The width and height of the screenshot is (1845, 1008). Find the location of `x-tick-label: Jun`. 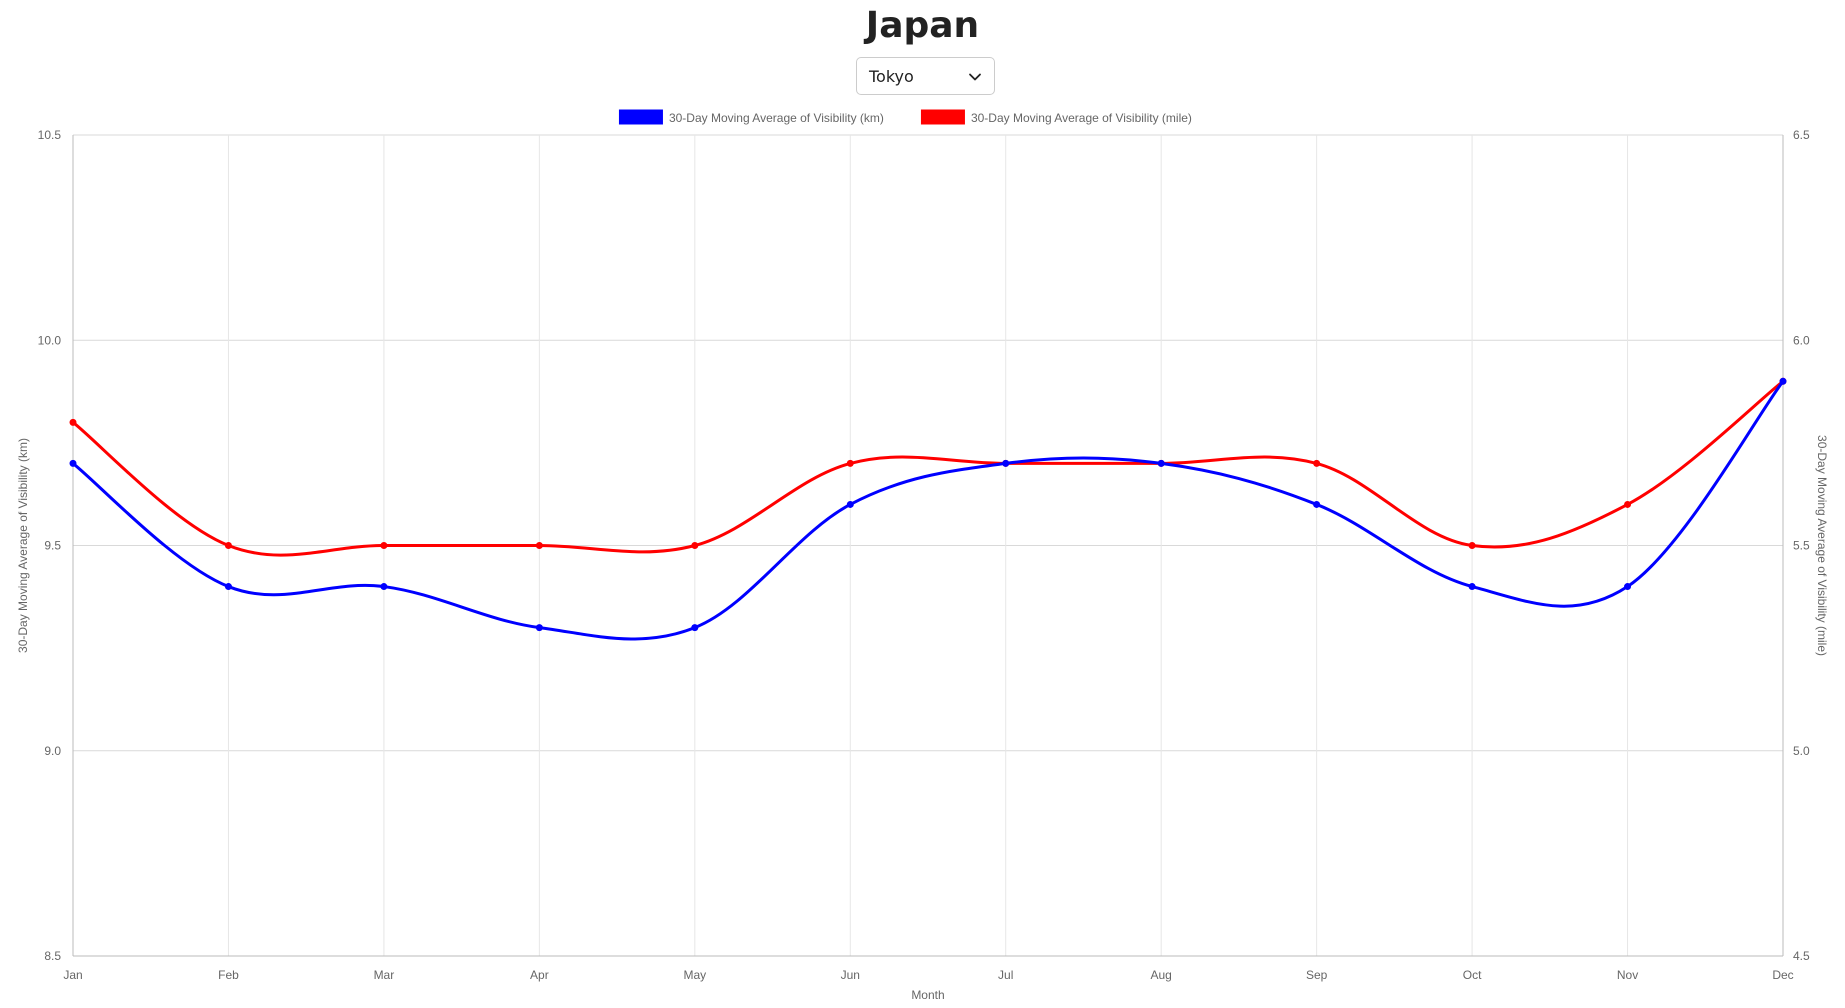

x-tick-label: Jun is located at coordinates (850, 975).